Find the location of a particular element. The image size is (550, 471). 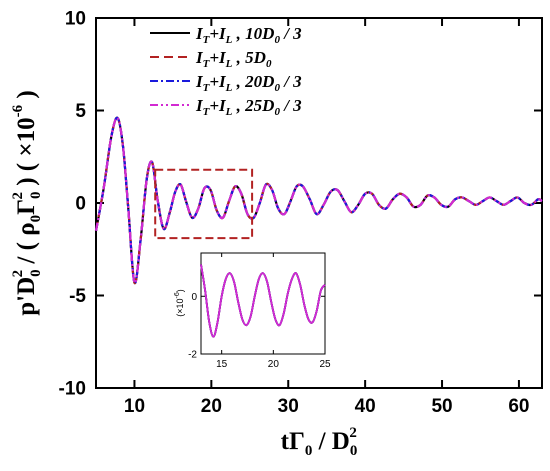

inset-tick-labels: 15 20 25 -2 0 is located at coordinates (259, 331).